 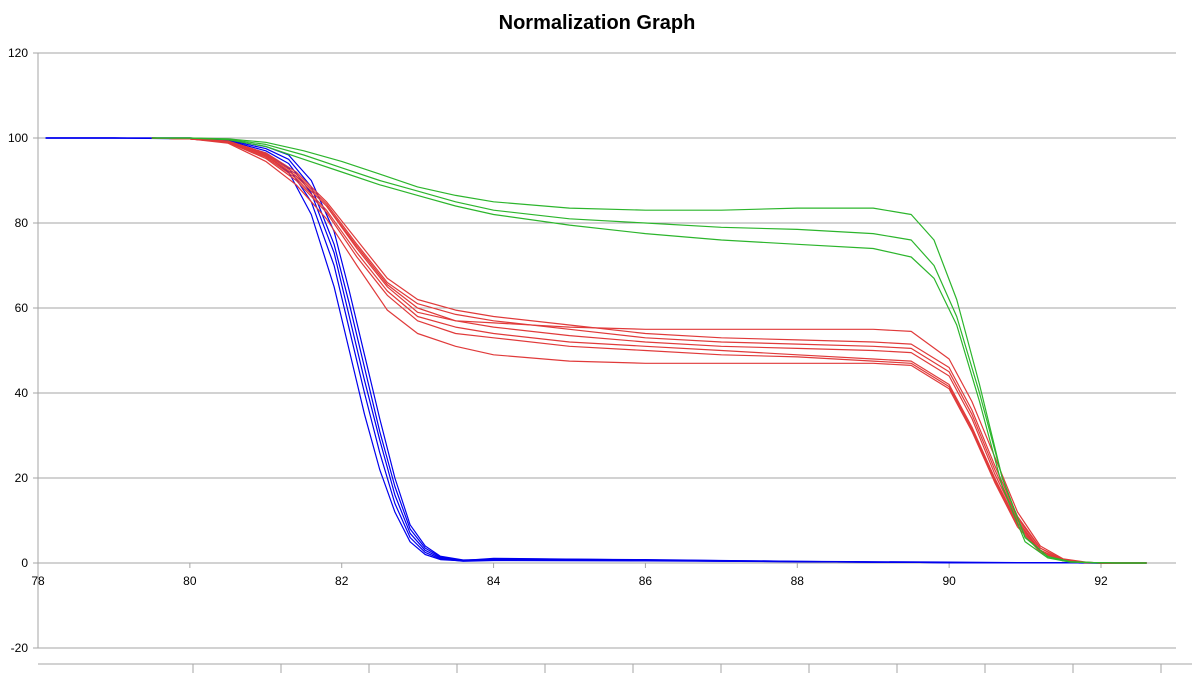 I want to click on x-tick-label: 80, so click(x=190, y=581).